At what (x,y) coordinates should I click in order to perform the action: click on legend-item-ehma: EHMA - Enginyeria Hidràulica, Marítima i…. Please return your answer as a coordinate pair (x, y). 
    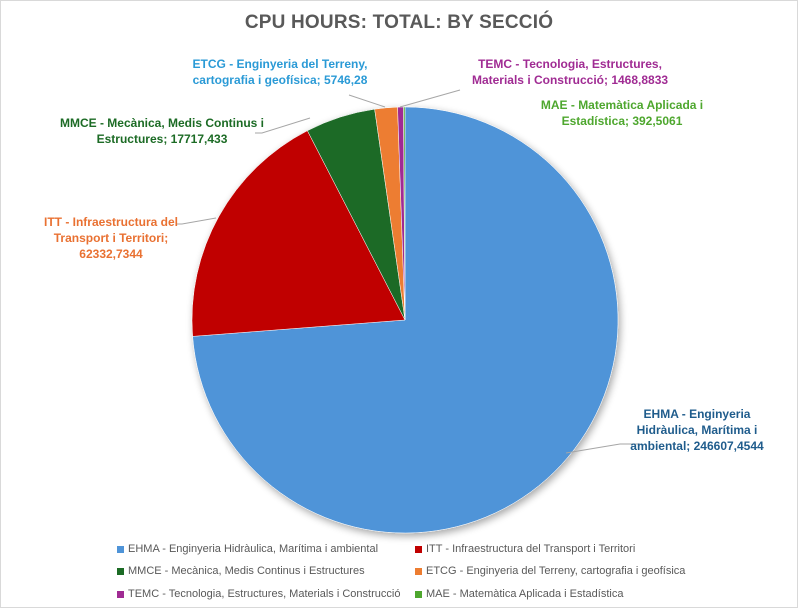
    Looking at the image, I should click on (247, 549).